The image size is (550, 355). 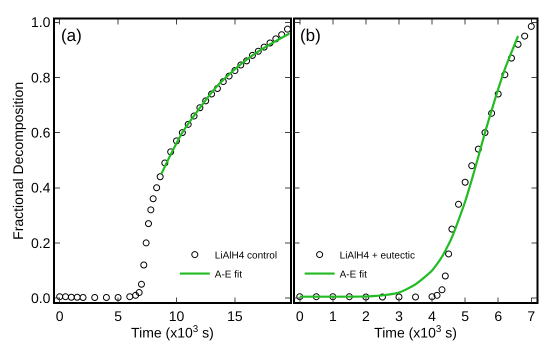 I want to click on y-tick-label: 0.4, so click(x=40, y=188).